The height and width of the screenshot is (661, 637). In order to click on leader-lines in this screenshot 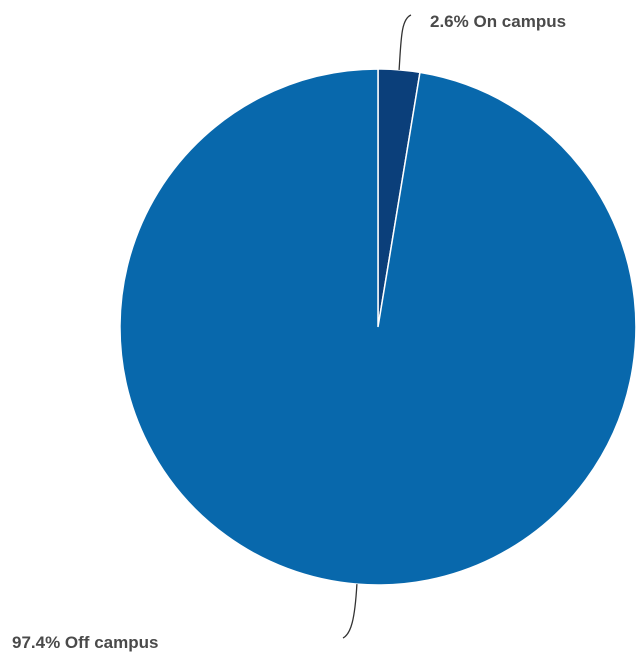, I will do `click(377, 326)`.